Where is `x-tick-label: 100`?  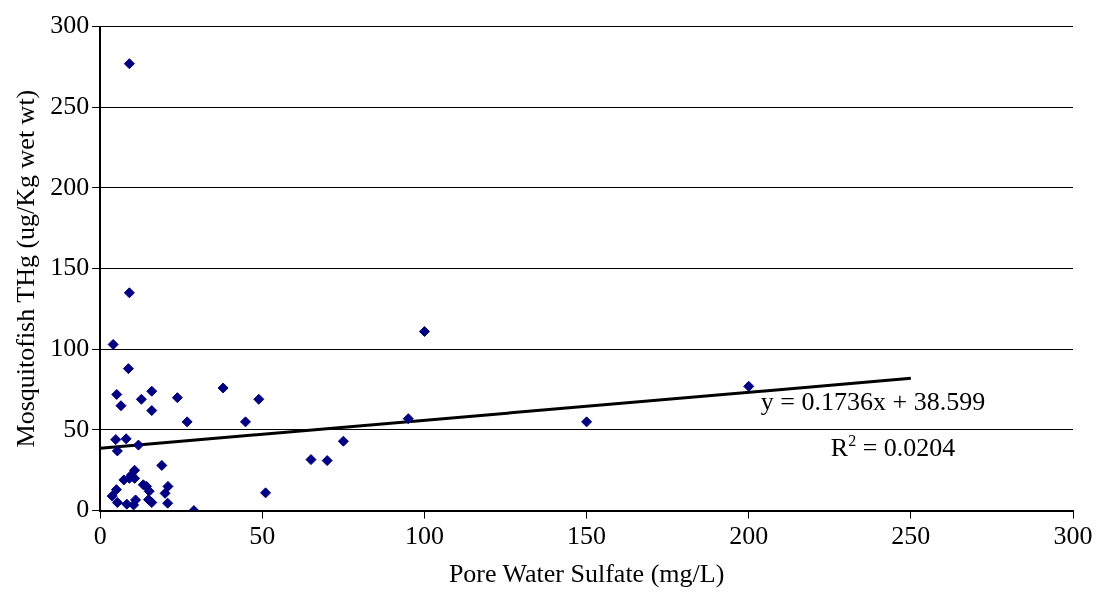 x-tick-label: 100 is located at coordinates (424, 536).